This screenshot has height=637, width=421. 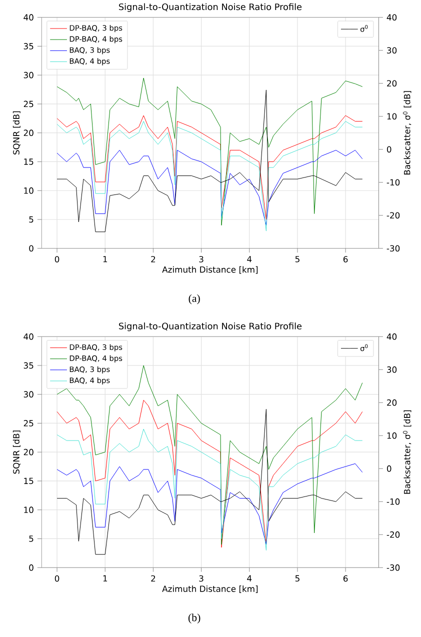 I want to click on line-series, so click(x=209, y=504).